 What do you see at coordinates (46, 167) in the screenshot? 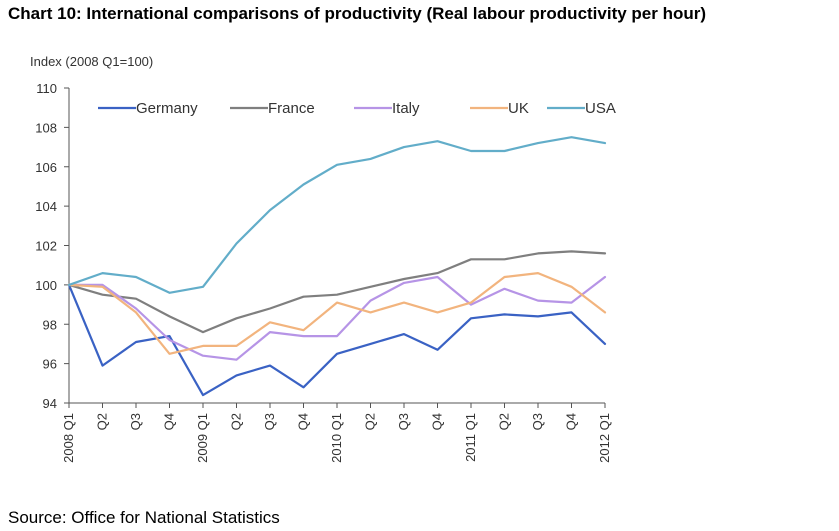
I see `y-tick-label: 106` at bounding box center [46, 167].